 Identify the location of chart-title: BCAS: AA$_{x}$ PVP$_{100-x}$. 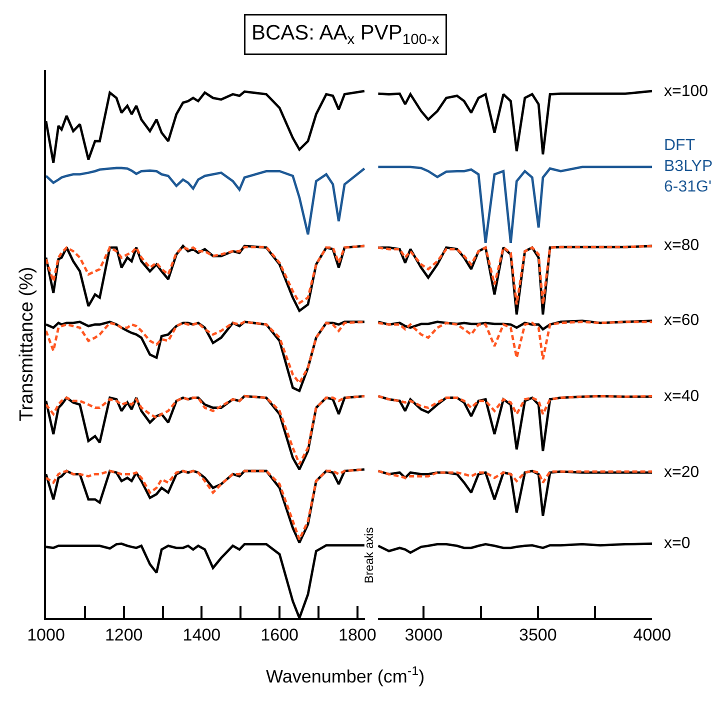
(346, 35).